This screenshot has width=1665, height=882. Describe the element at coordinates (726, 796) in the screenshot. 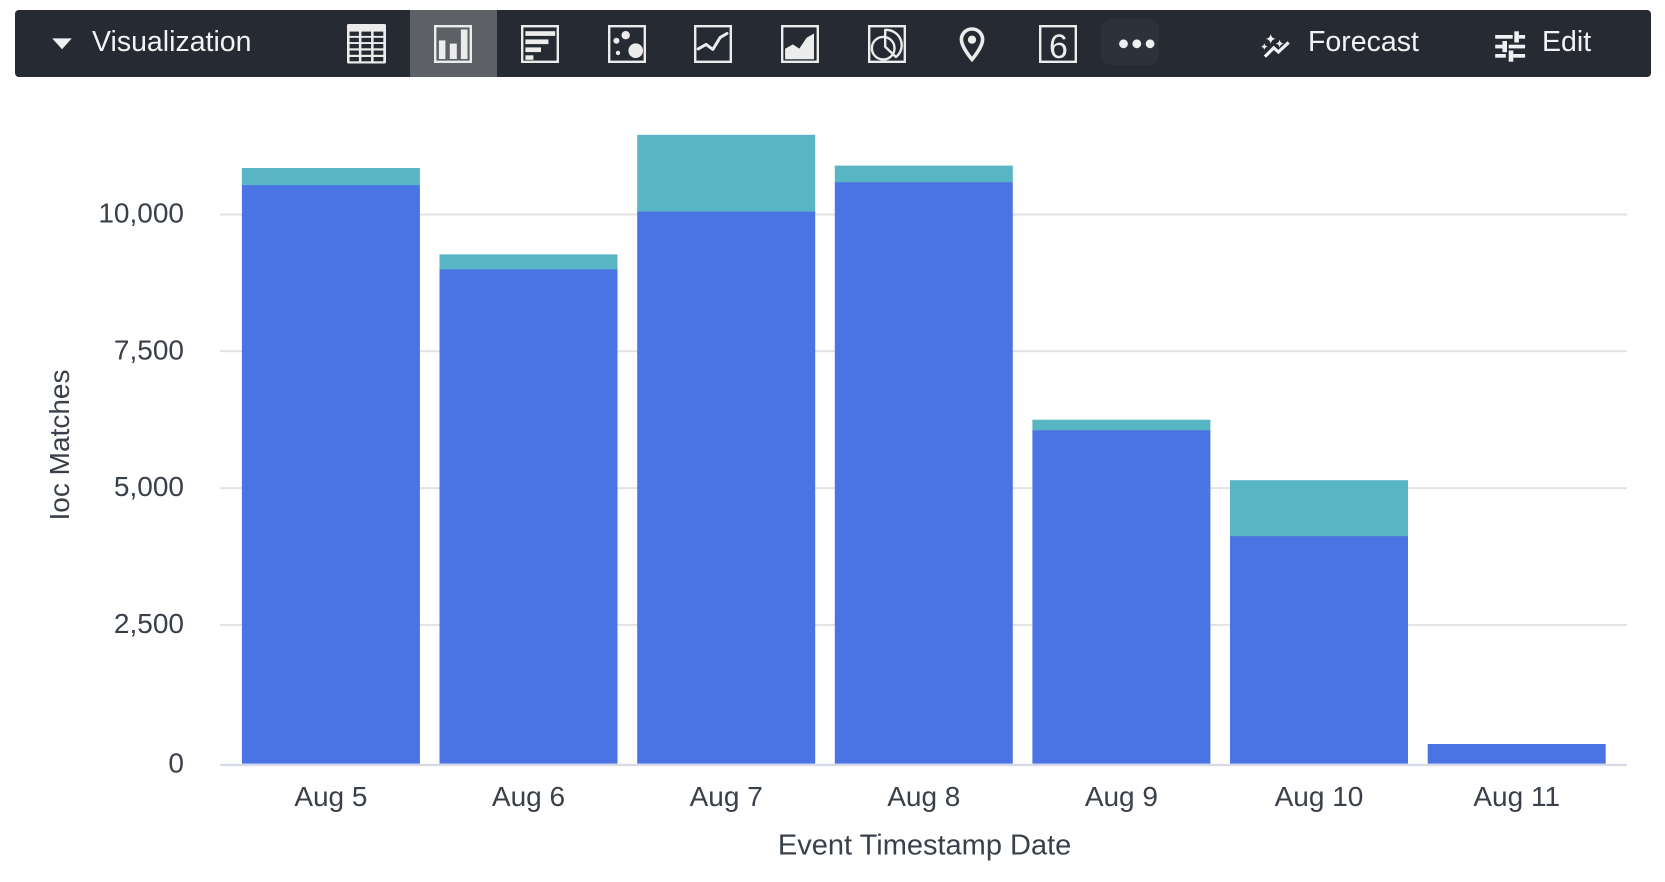

I see `svg-text: Aug 7` at that location.